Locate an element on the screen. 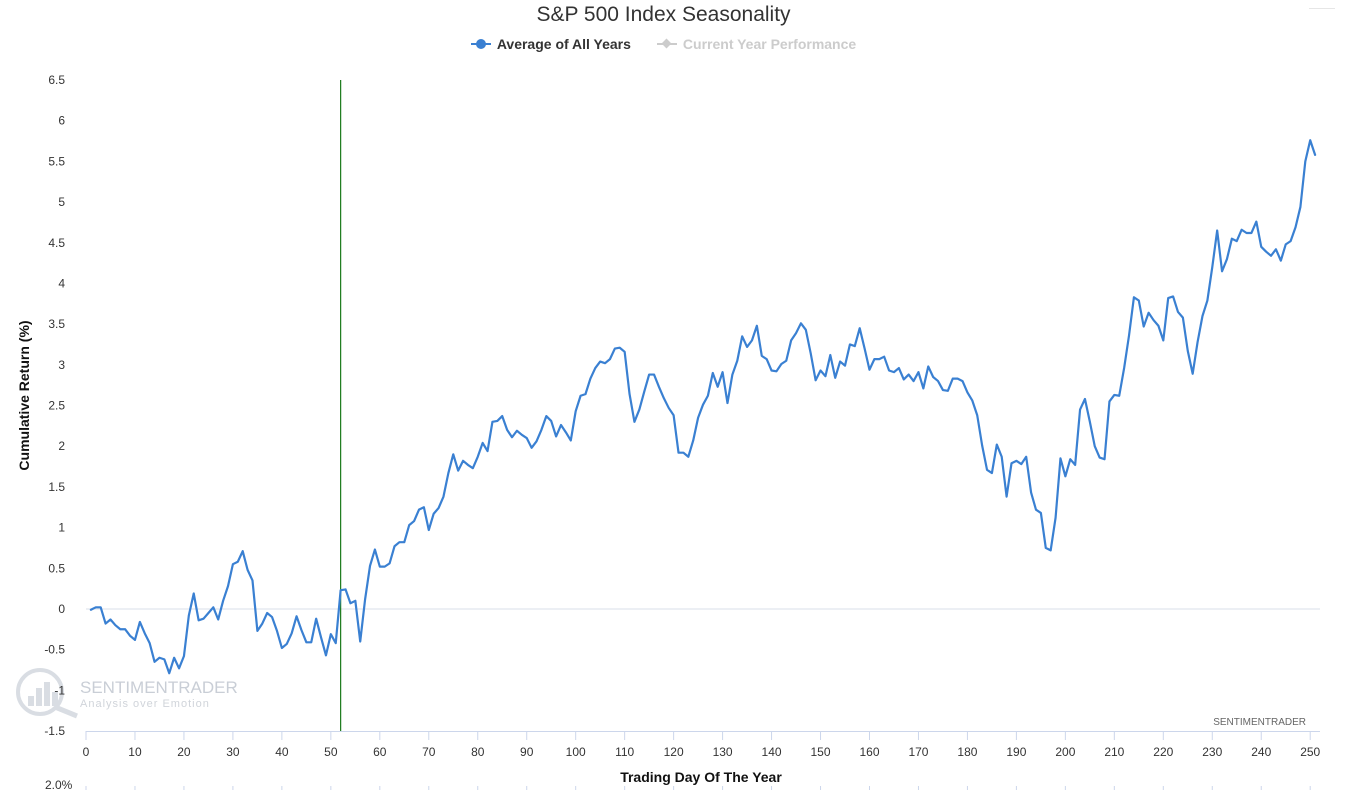 Image resolution: width=1357 pixels, height=792 pixels. x-tick-label: 220 is located at coordinates (1163, 752).